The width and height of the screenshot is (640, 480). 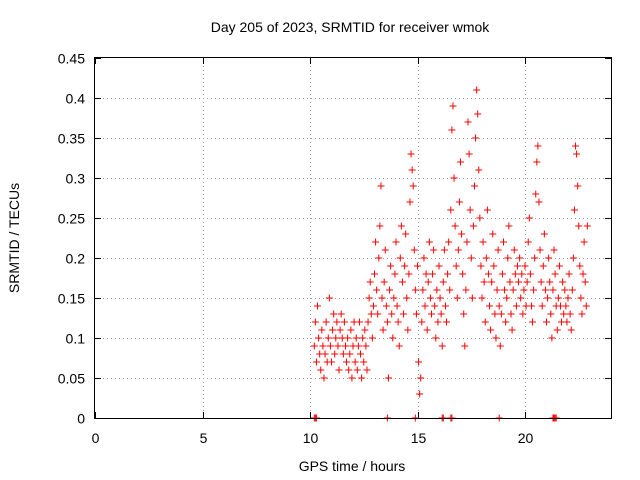 I want to click on y-tick-label: 0.05, so click(x=71, y=379).